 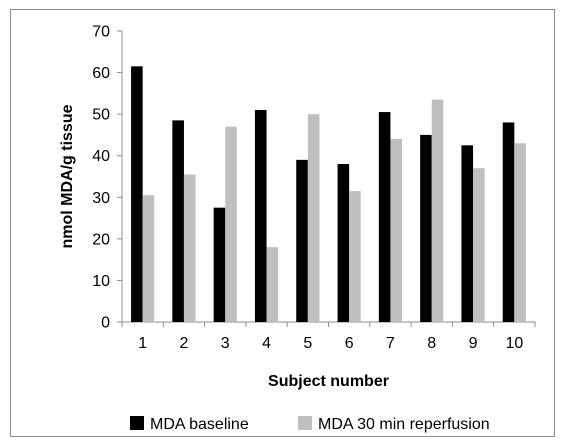 I want to click on legend-swatch-baseline, so click(x=137, y=423).